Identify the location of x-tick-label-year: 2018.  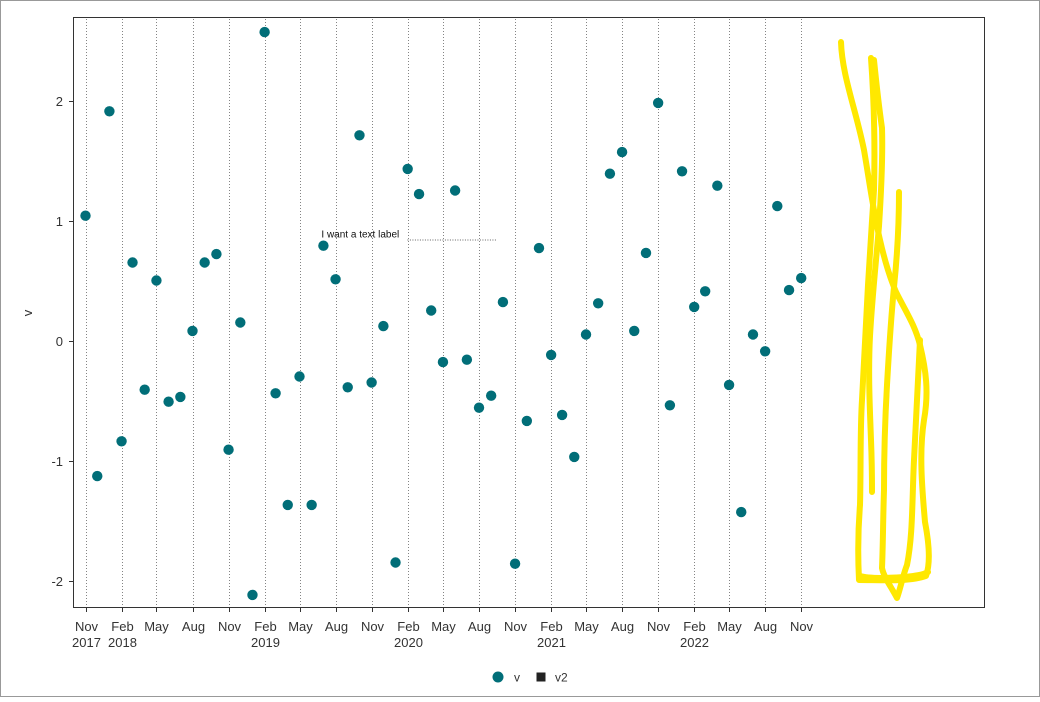
(122, 642).